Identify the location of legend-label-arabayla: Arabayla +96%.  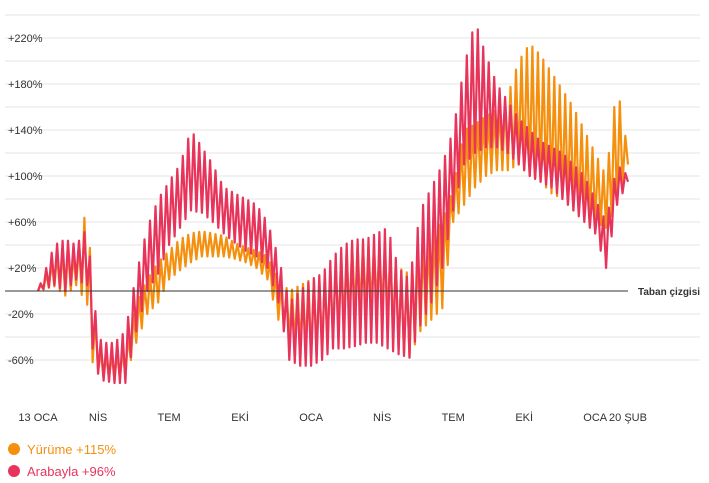
(71, 471).